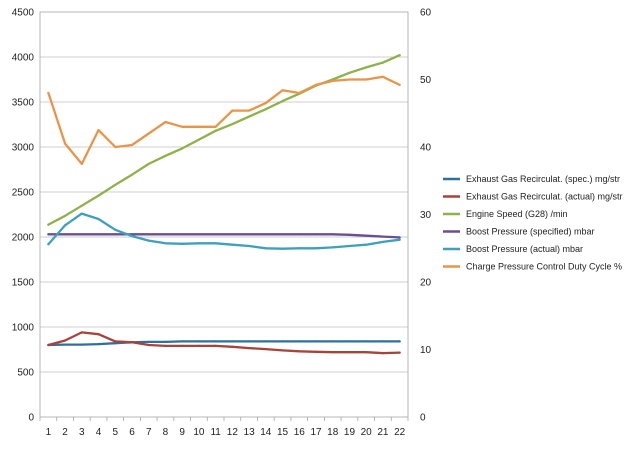 Image resolution: width=640 pixels, height=452 pixels. What do you see at coordinates (530, 232) in the screenshot?
I see `legend-label: Boost Pressure (specified) mbar` at bounding box center [530, 232].